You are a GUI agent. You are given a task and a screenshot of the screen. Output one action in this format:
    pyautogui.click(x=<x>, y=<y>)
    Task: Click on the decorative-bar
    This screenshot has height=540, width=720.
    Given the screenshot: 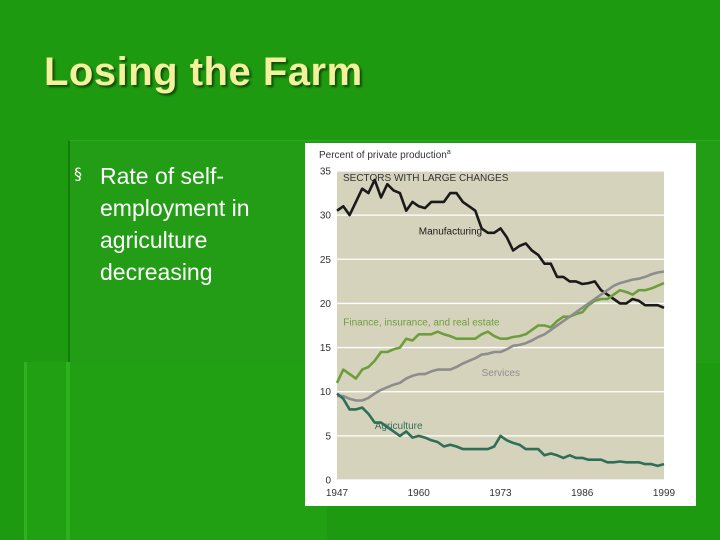 What is the action you would take?
    pyautogui.click(x=175, y=451)
    